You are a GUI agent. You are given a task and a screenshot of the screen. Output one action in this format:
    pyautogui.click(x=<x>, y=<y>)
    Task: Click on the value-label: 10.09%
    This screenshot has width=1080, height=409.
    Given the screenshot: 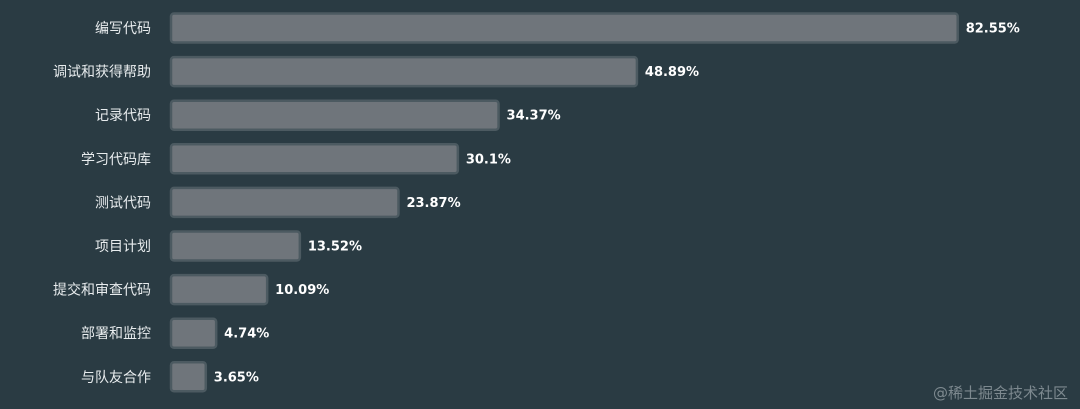 What is the action you would take?
    pyautogui.click(x=302, y=290)
    